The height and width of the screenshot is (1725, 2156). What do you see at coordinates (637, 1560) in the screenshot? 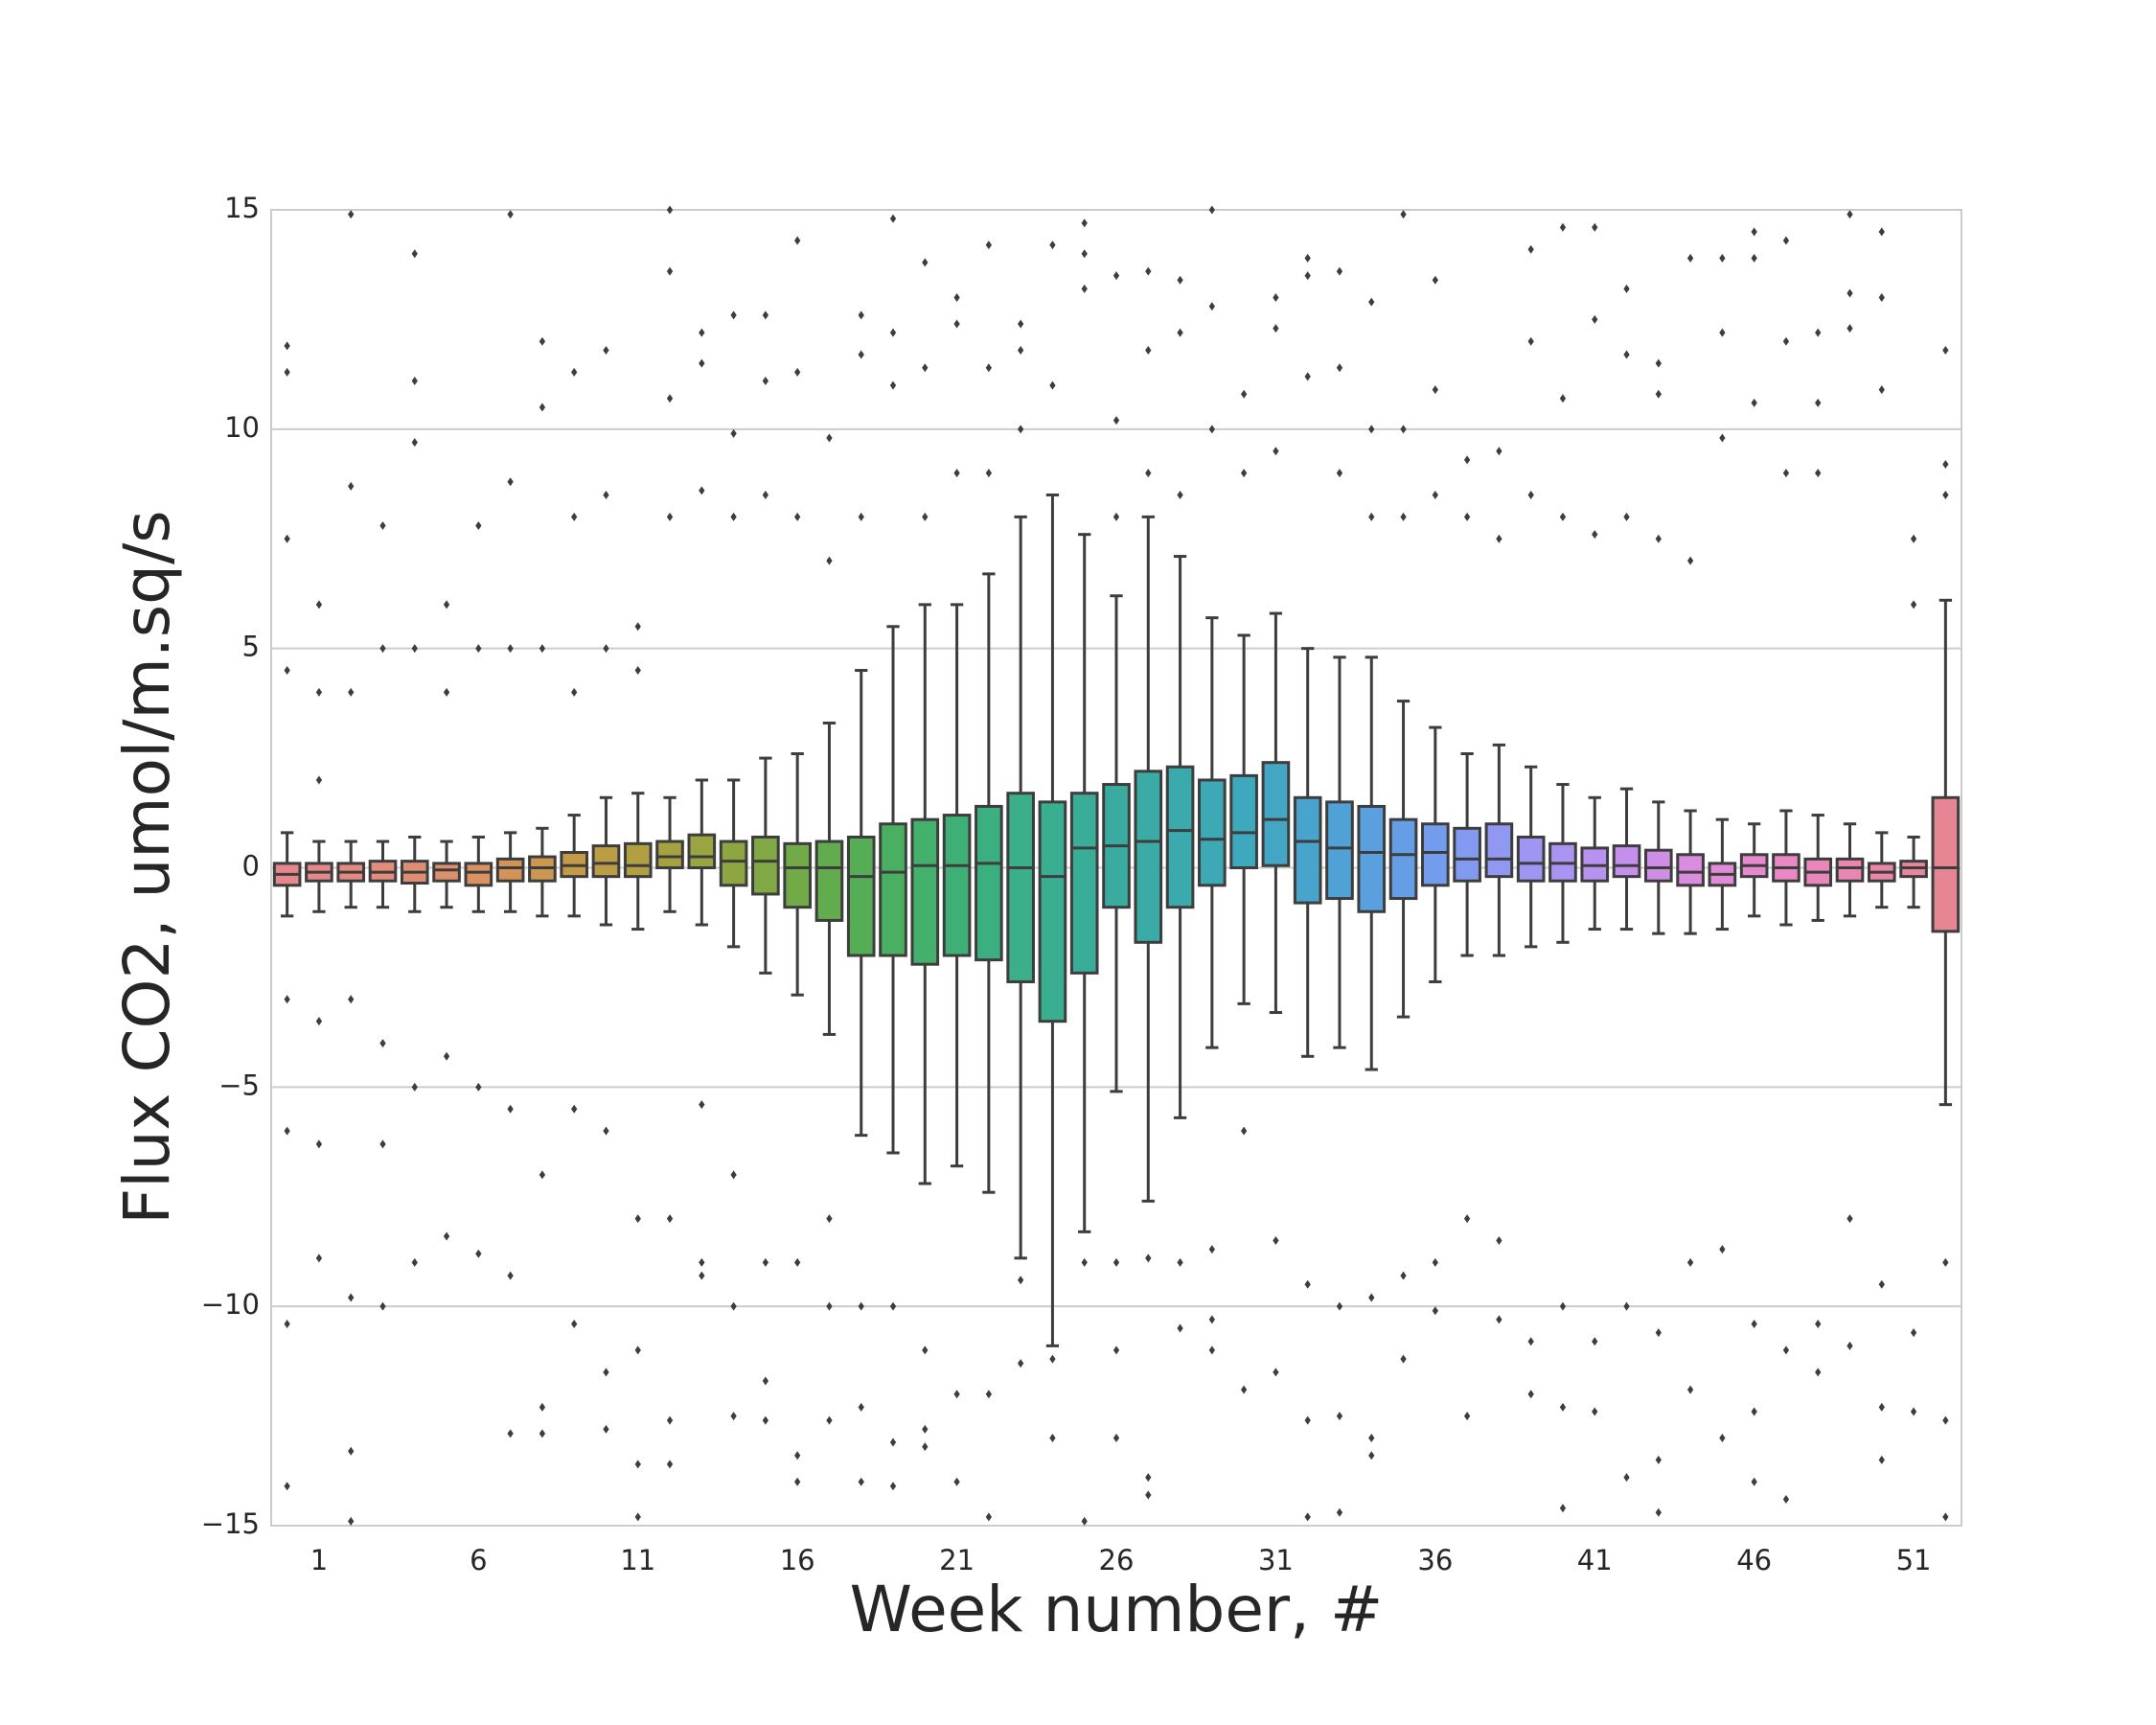
I see `x-tick-label: 11` at bounding box center [637, 1560].